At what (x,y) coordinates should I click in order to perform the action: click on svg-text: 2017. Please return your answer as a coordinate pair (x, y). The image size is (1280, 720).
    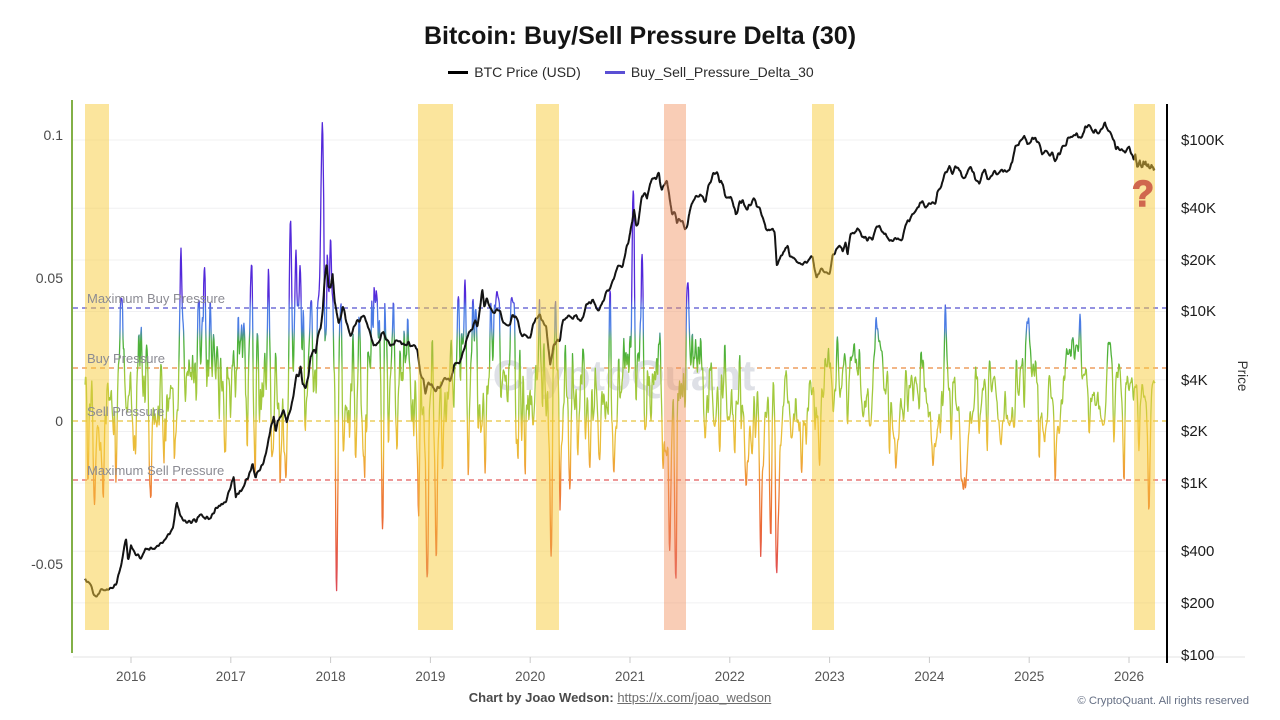
    Looking at the image, I should click on (231, 676).